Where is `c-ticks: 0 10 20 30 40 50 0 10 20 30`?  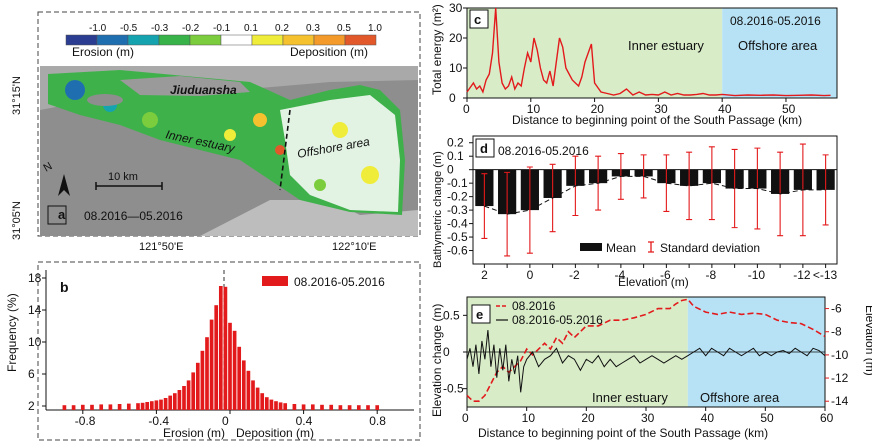 c-ticks: 0 10 20 30 40 50 0 10 20 30 is located at coordinates (622, 58).